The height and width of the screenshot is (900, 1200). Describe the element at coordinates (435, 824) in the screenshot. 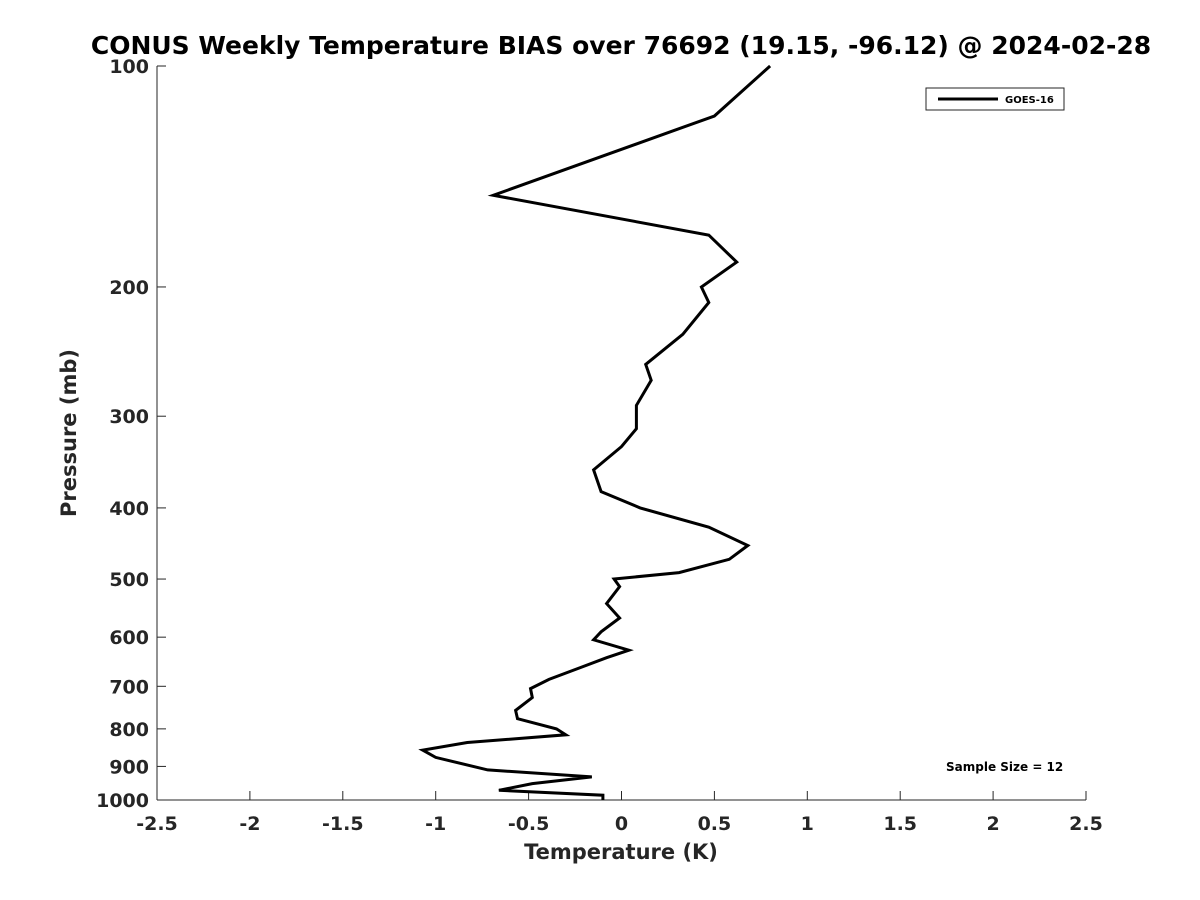

I see `x-tick-label: -1` at that location.